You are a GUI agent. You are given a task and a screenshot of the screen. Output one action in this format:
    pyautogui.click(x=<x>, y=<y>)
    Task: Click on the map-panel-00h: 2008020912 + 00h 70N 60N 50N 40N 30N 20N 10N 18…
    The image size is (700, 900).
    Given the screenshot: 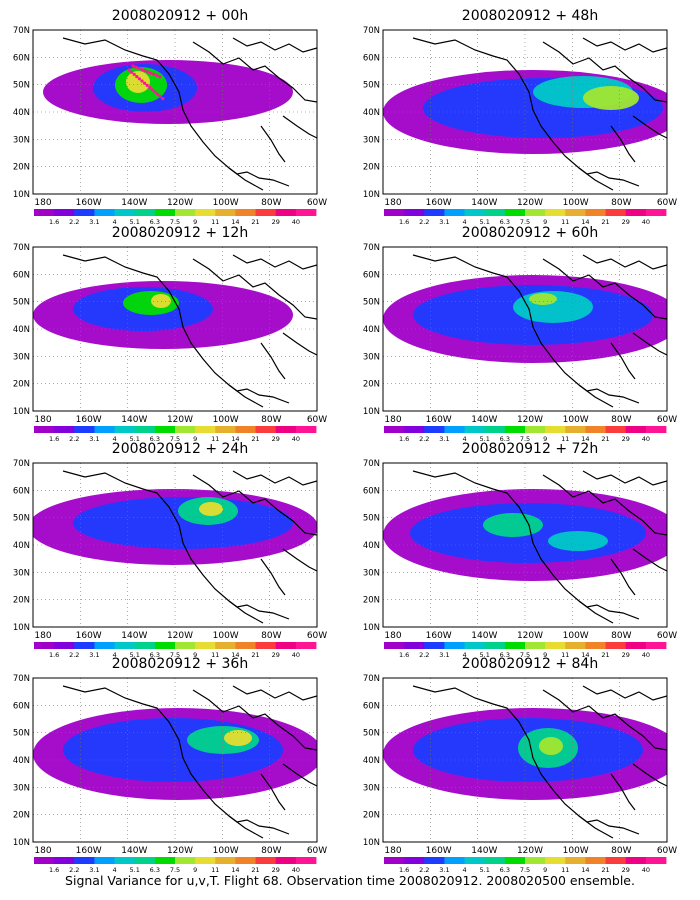 What is the action you would take?
    pyautogui.click(x=165, y=117)
    